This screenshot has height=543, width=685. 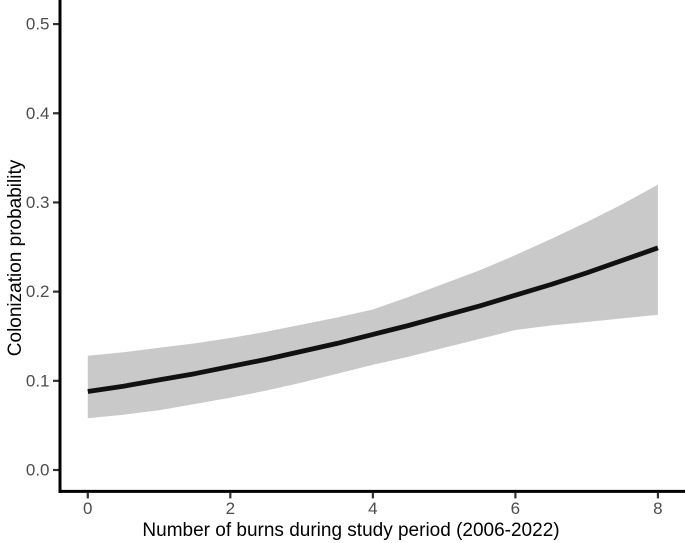 I want to click on x-tick-label: 8, so click(x=657, y=508).